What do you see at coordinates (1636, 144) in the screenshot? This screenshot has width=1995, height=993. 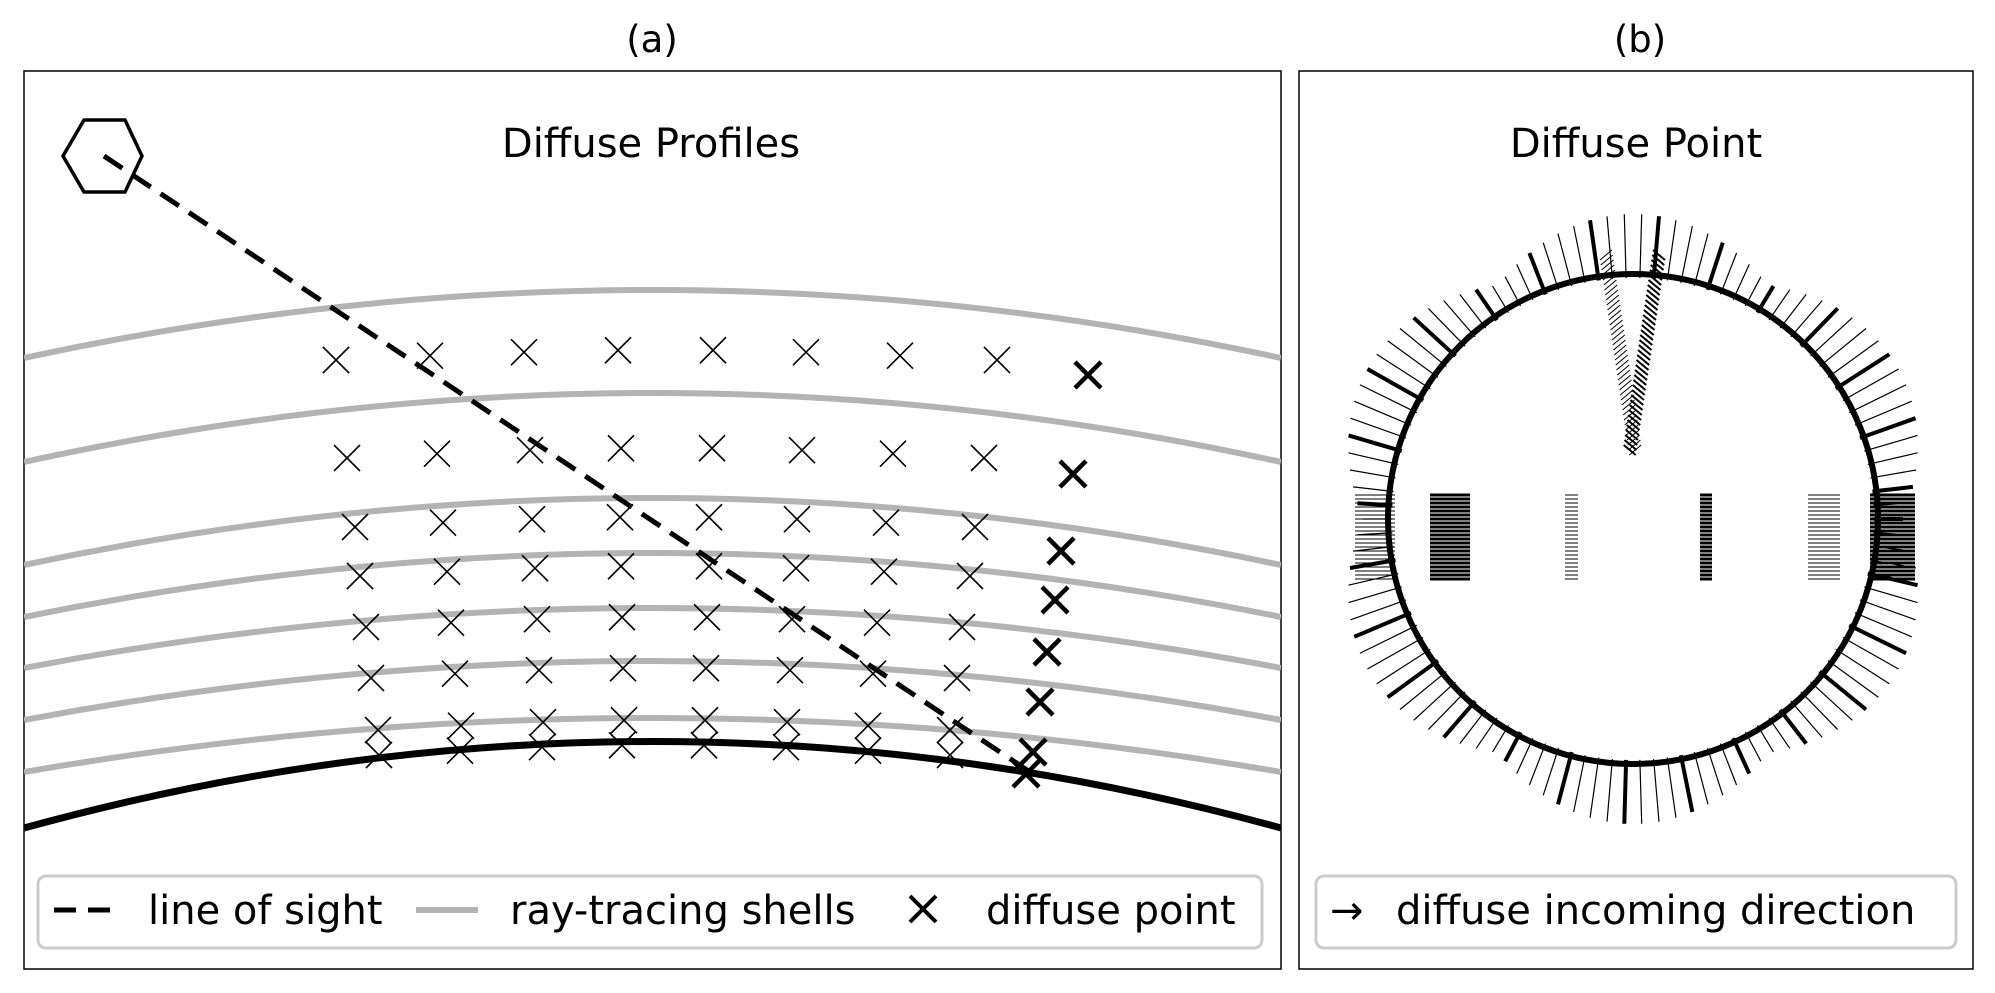 I see `panel-b-title: Diffuse Point` at bounding box center [1636, 144].